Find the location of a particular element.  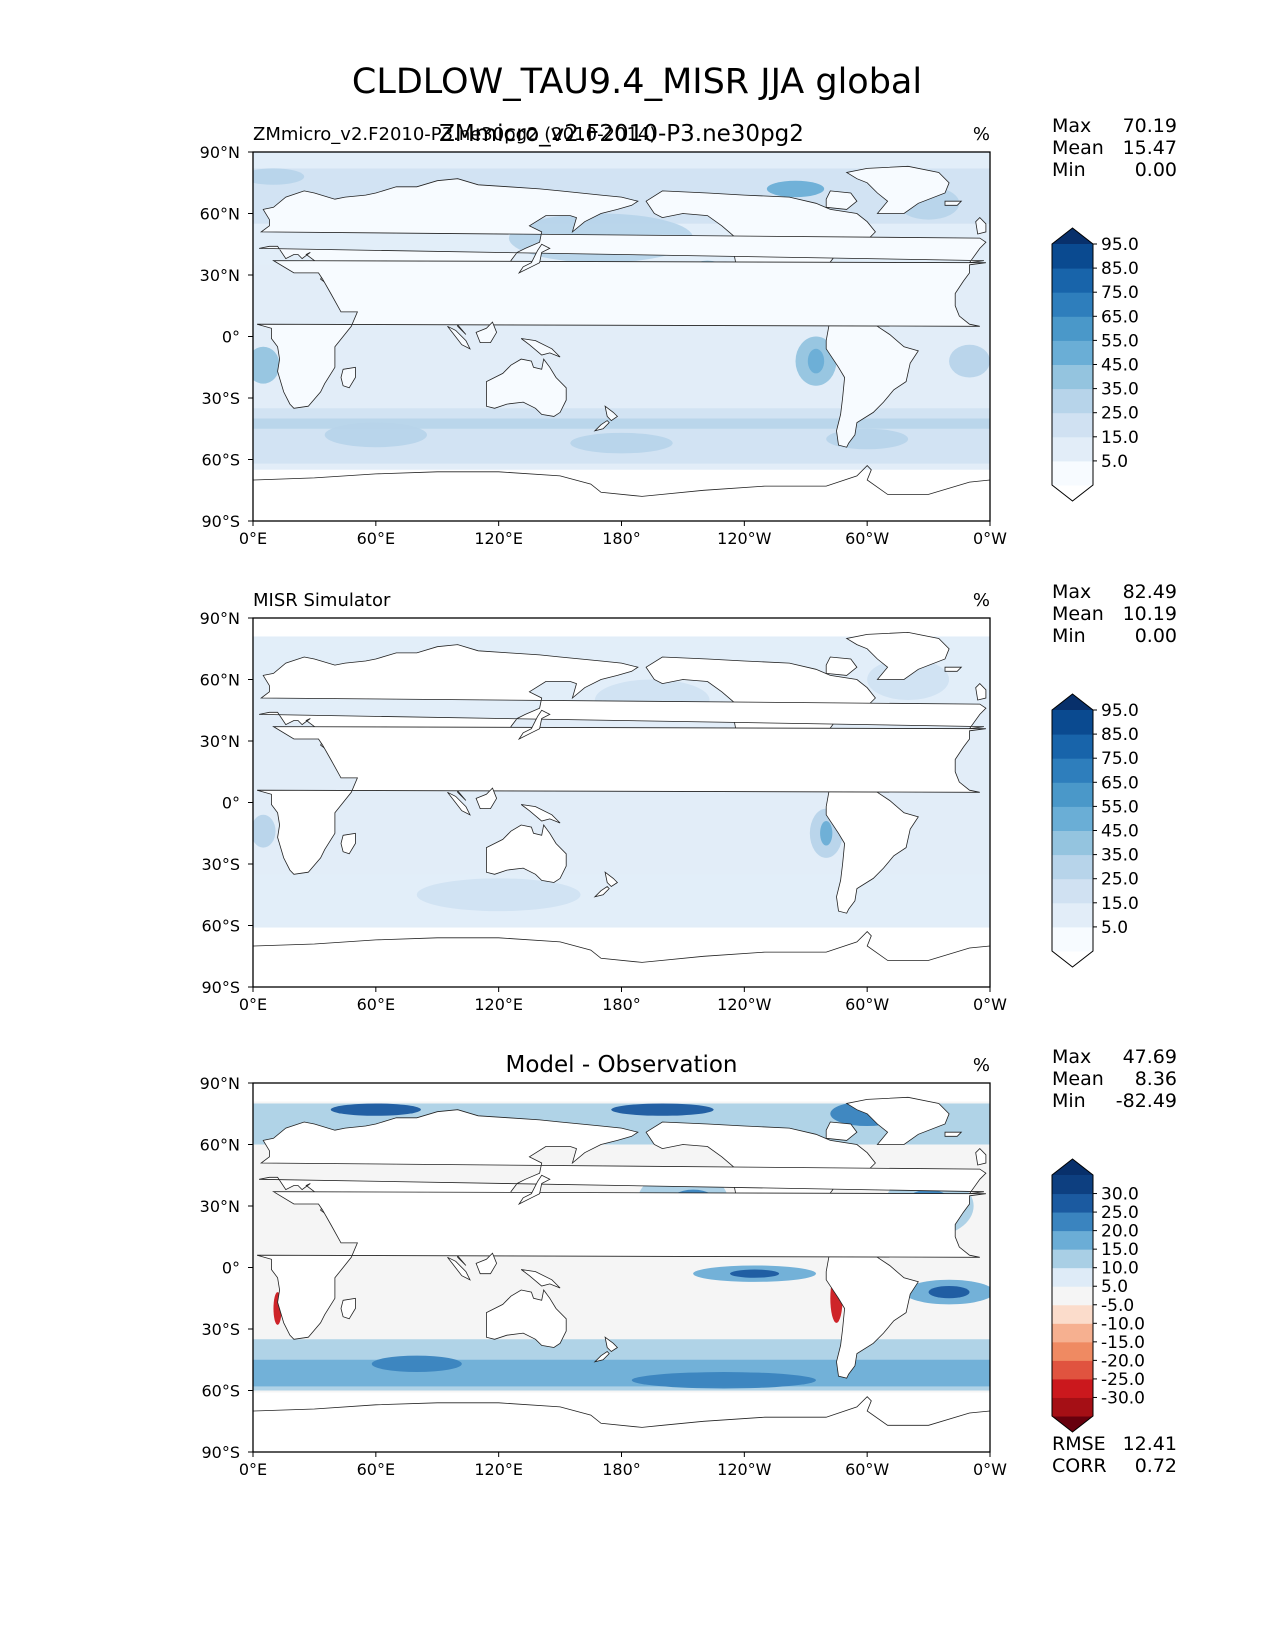

panel-units: % is located at coordinates (981, 134).